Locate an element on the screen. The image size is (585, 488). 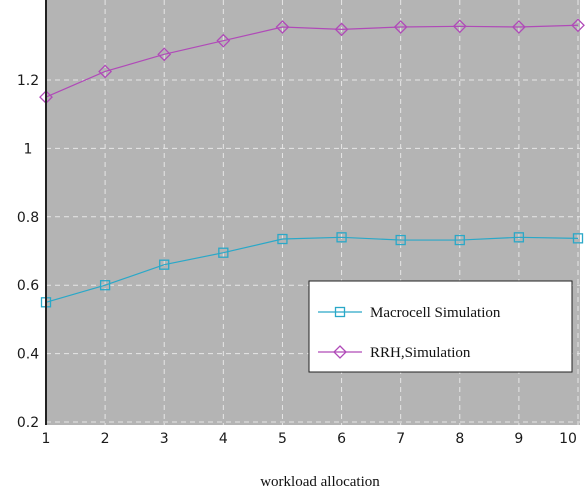
legend-entry: Macrocell Simulation is located at coordinates (409, 313).